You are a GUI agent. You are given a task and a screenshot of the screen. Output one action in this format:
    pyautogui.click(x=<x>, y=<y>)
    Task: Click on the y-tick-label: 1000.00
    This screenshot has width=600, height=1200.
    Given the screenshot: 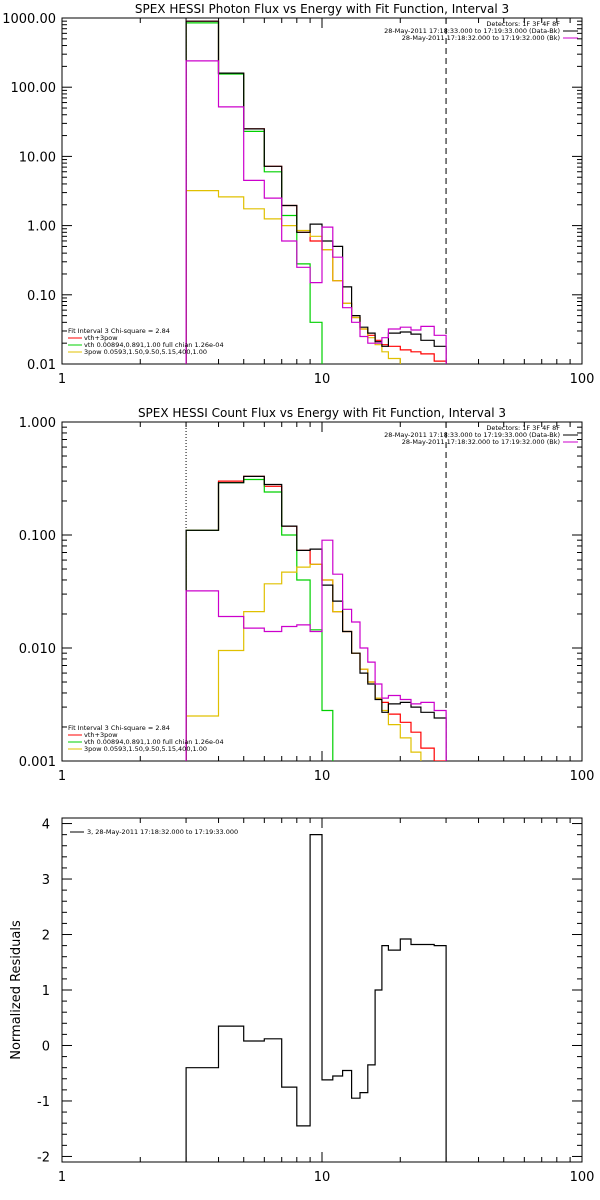 What is the action you would take?
    pyautogui.click(x=29, y=19)
    